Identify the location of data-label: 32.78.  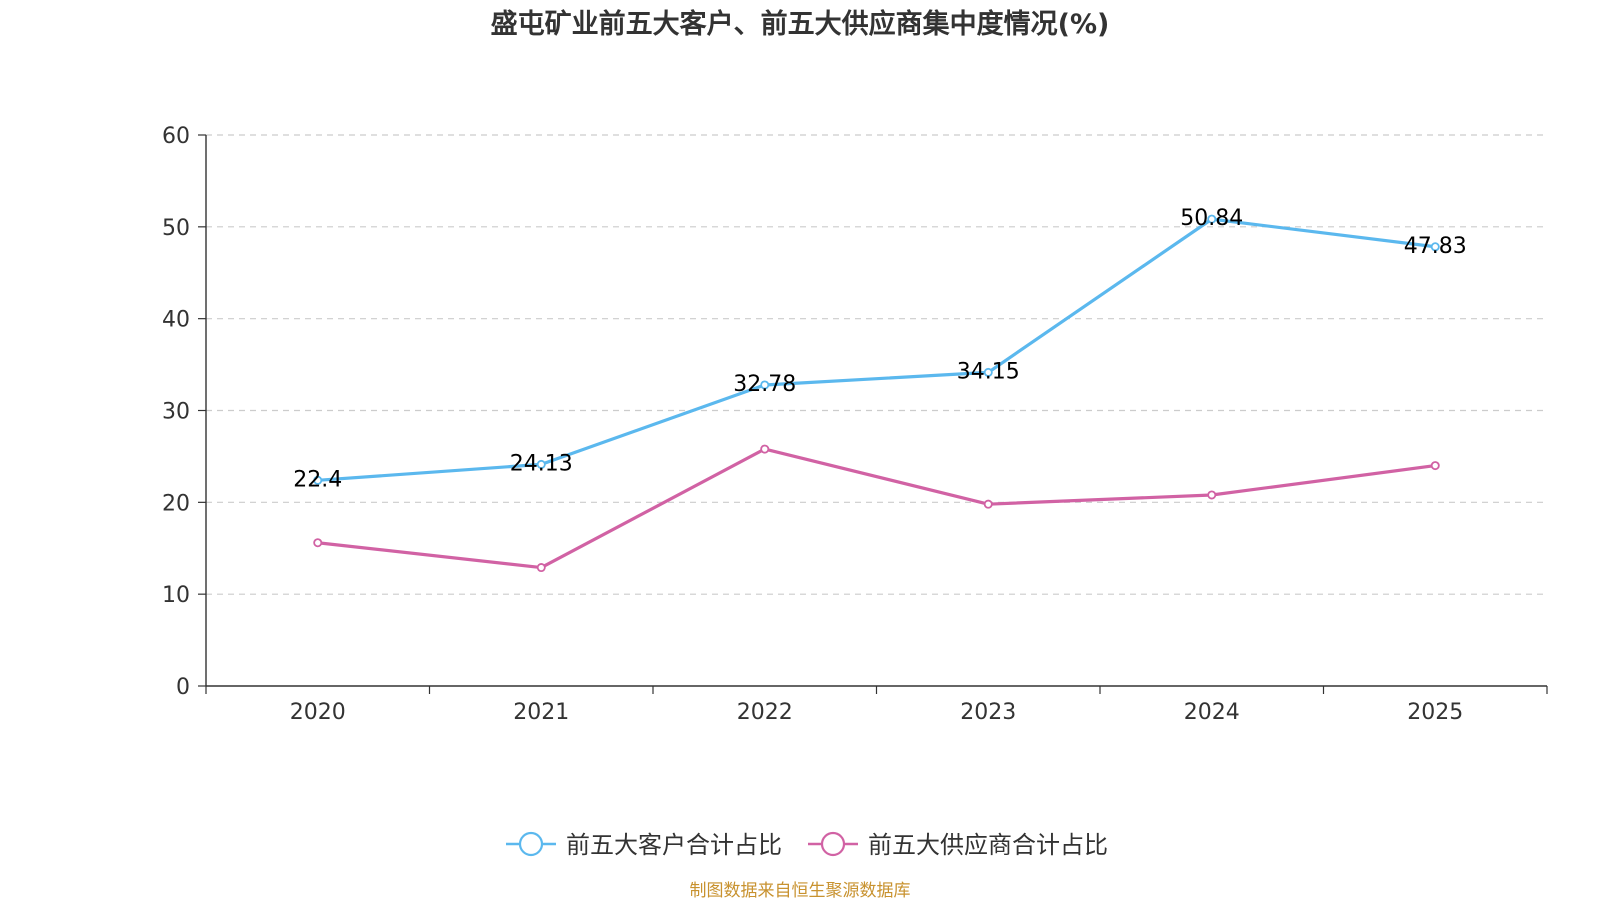
(764, 384).